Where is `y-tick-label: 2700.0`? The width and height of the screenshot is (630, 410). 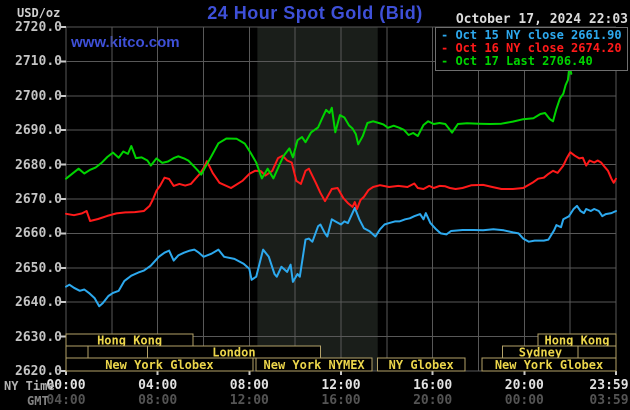
y-tick-label: 2700.0 is located at coordinates (38, 96).